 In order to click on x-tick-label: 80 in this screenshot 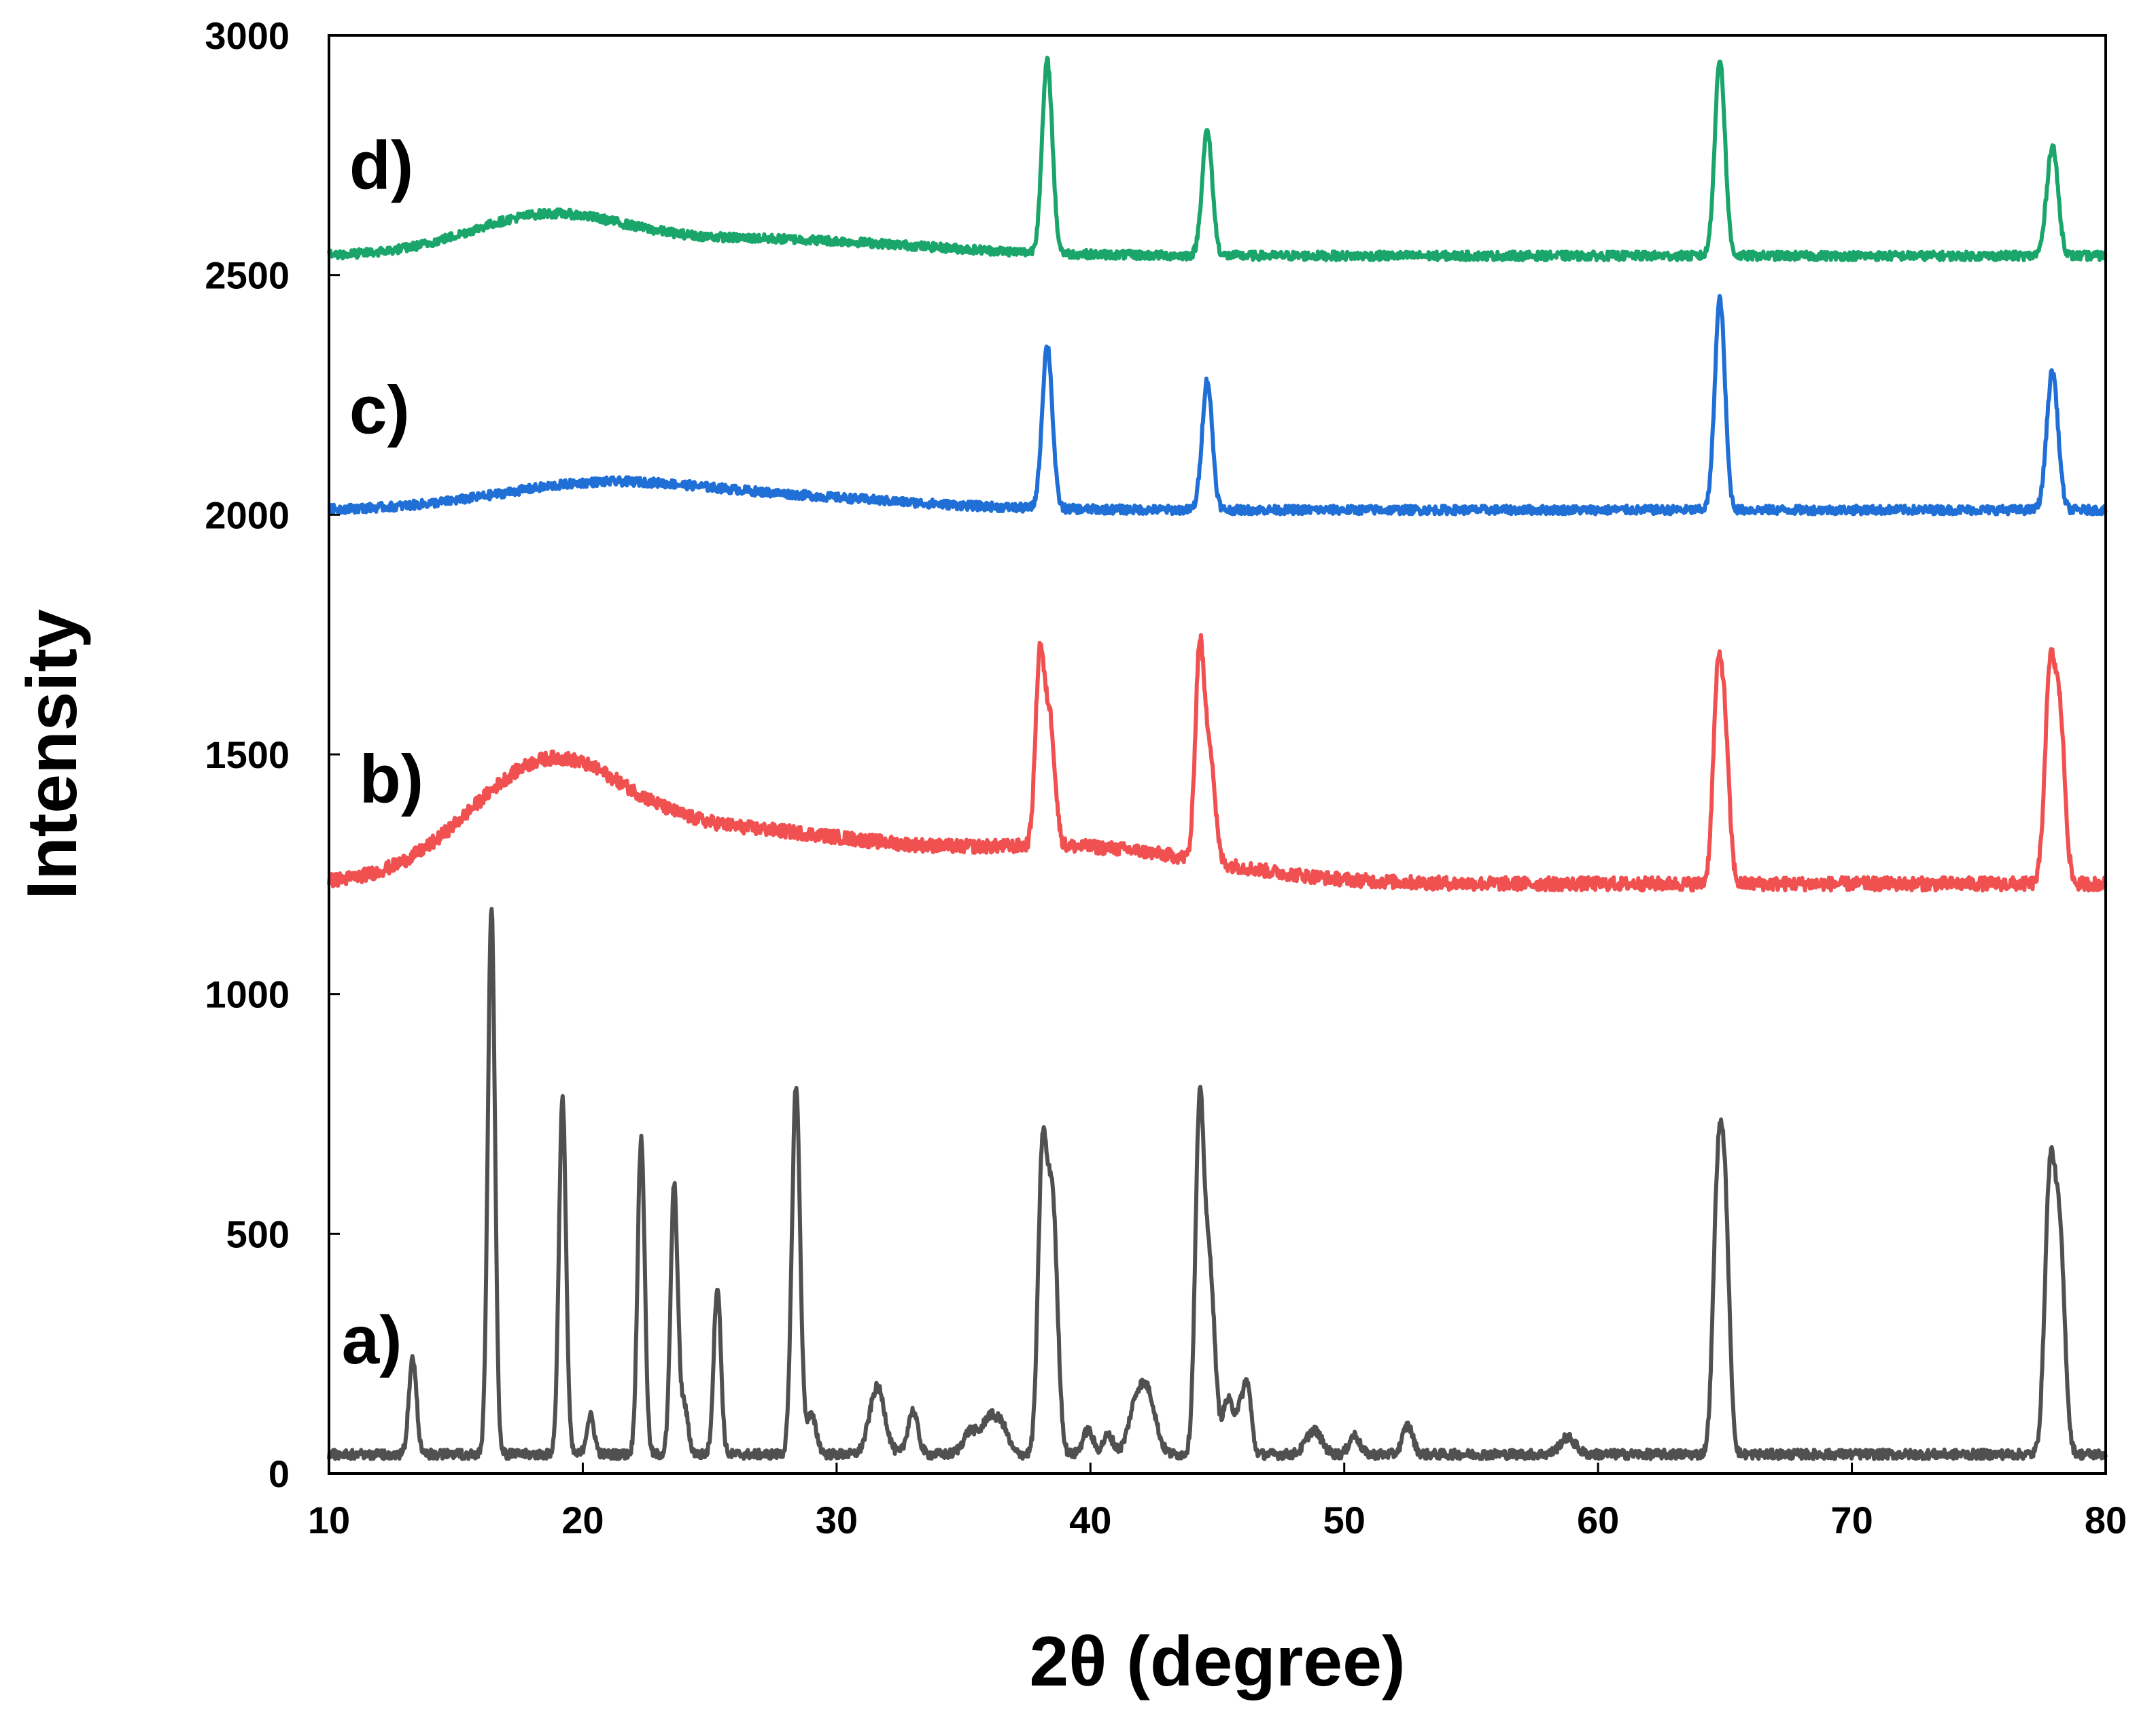, I will do `click(2106, 1520)`.